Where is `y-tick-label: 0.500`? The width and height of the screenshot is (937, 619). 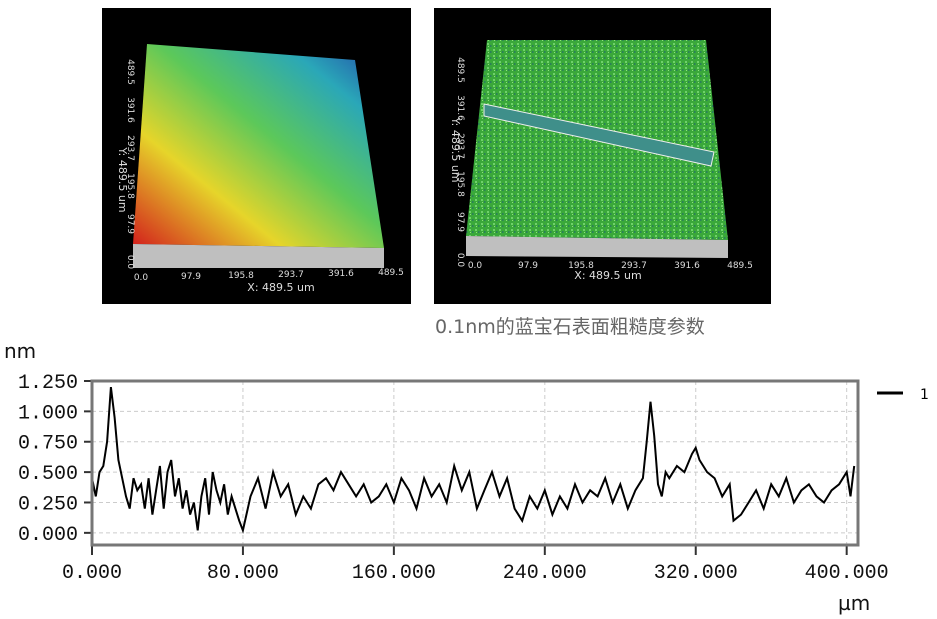 y-tick-label: 0.500 is located at coordinates (48, 474).